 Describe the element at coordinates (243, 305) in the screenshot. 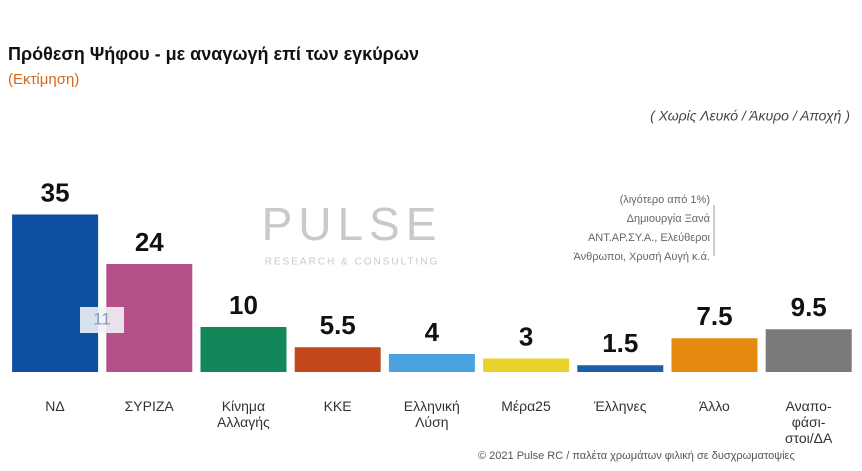

I see `value-label: 10` at that location.